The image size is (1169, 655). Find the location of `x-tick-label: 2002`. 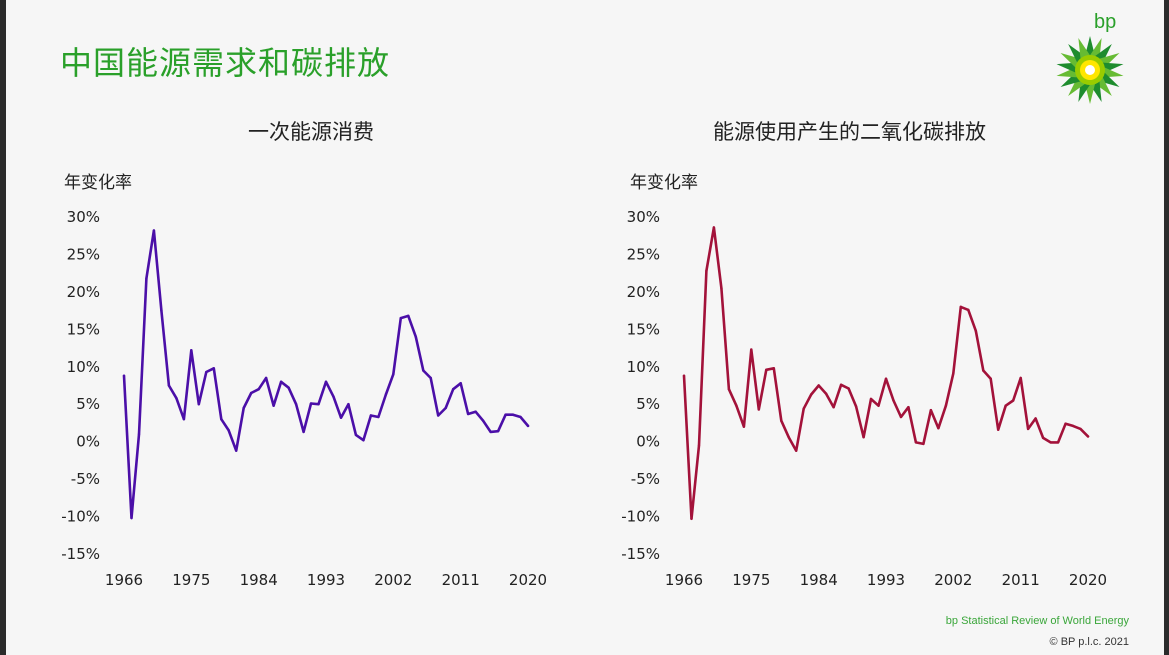

x-tick-label: 2002 is located at coordinates (393, 580).